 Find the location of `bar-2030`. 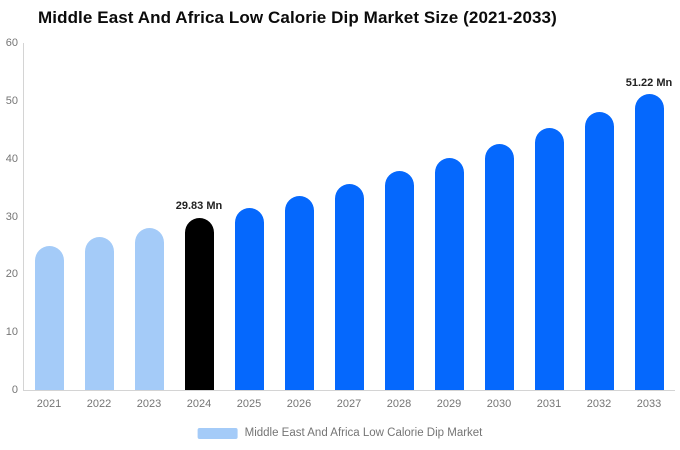

bar-2030 is located at coordinates (499, 266).